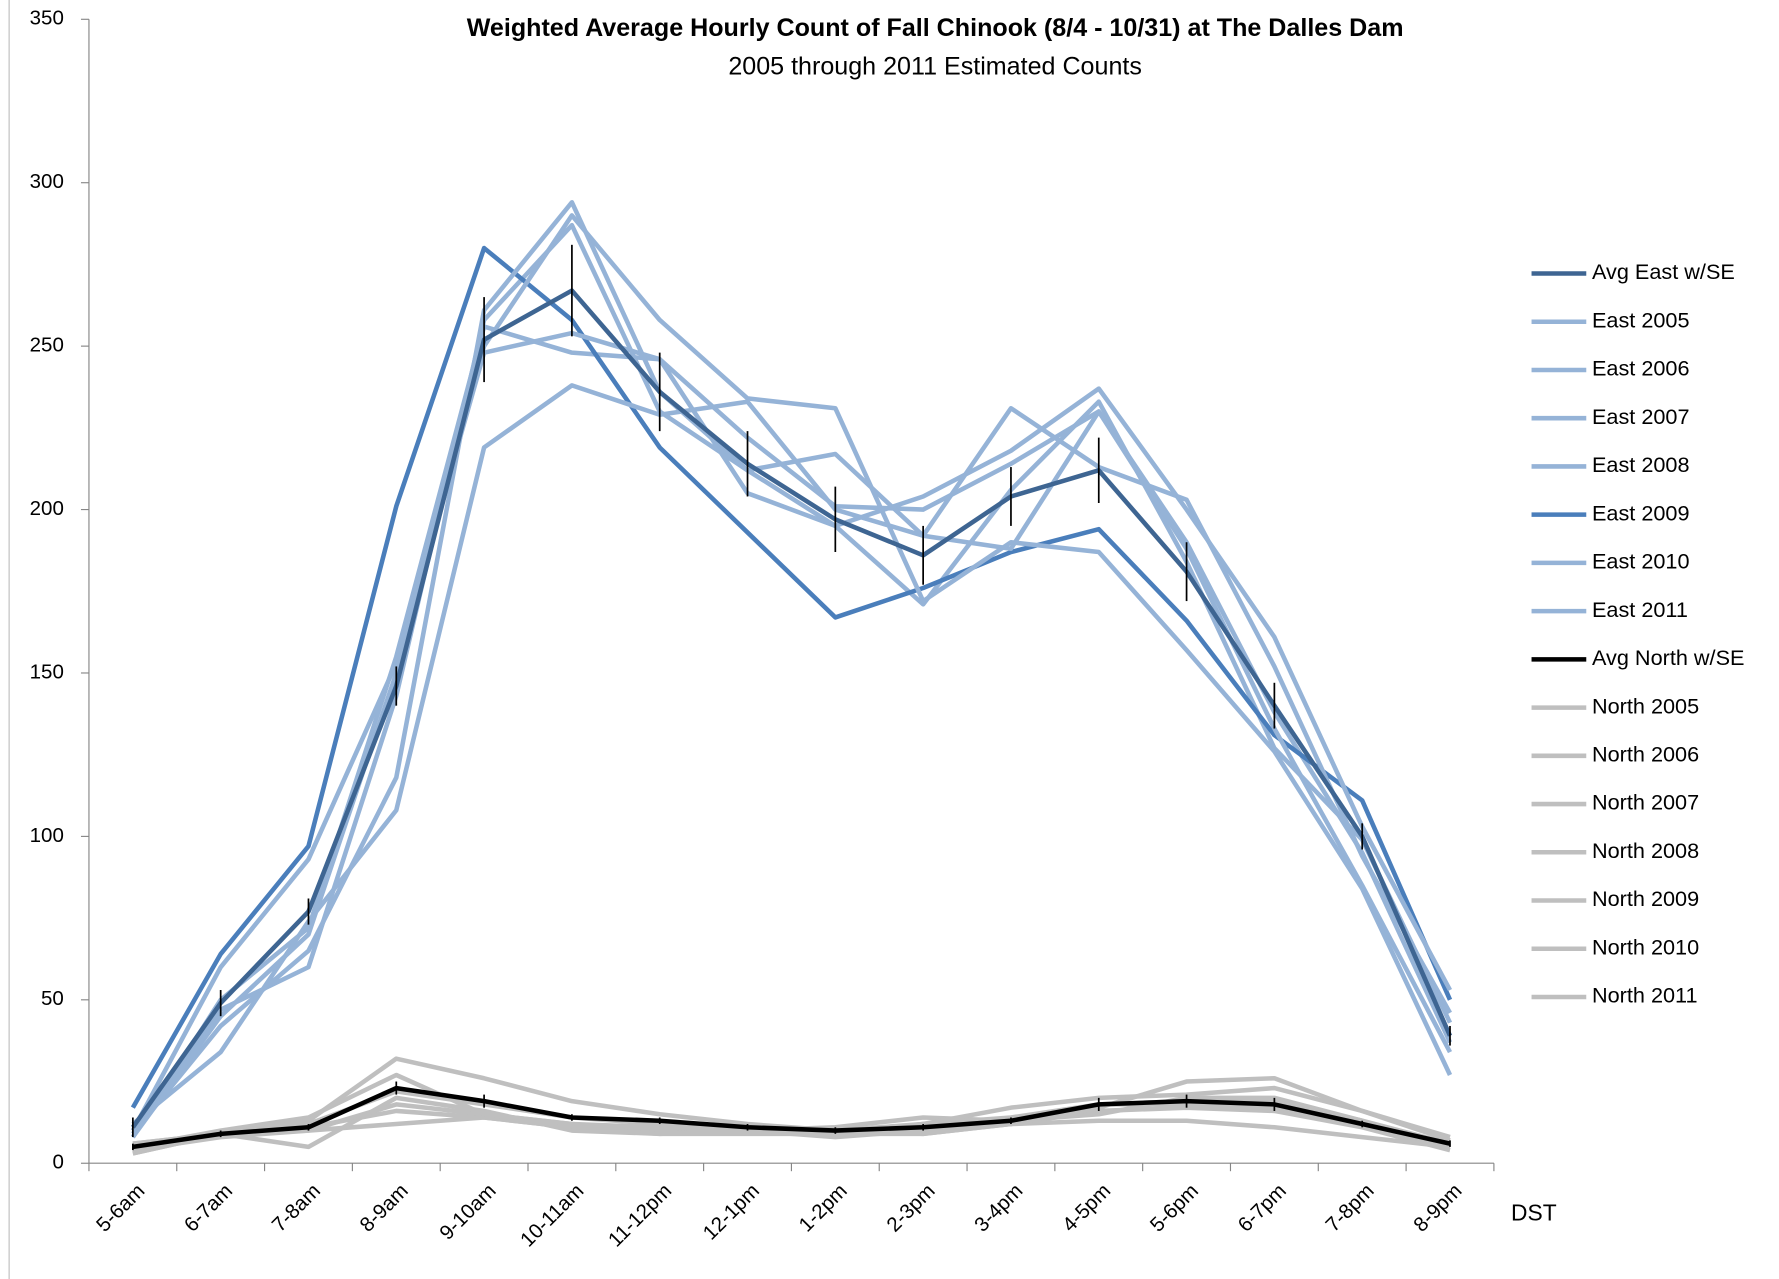 Image resolution: width=1779 pixels, height=1279 pixels. What do you see at coordinates (47, 18) in the screenshot?
I see `y-tick-label: 350` at bounding box center [47, 18].